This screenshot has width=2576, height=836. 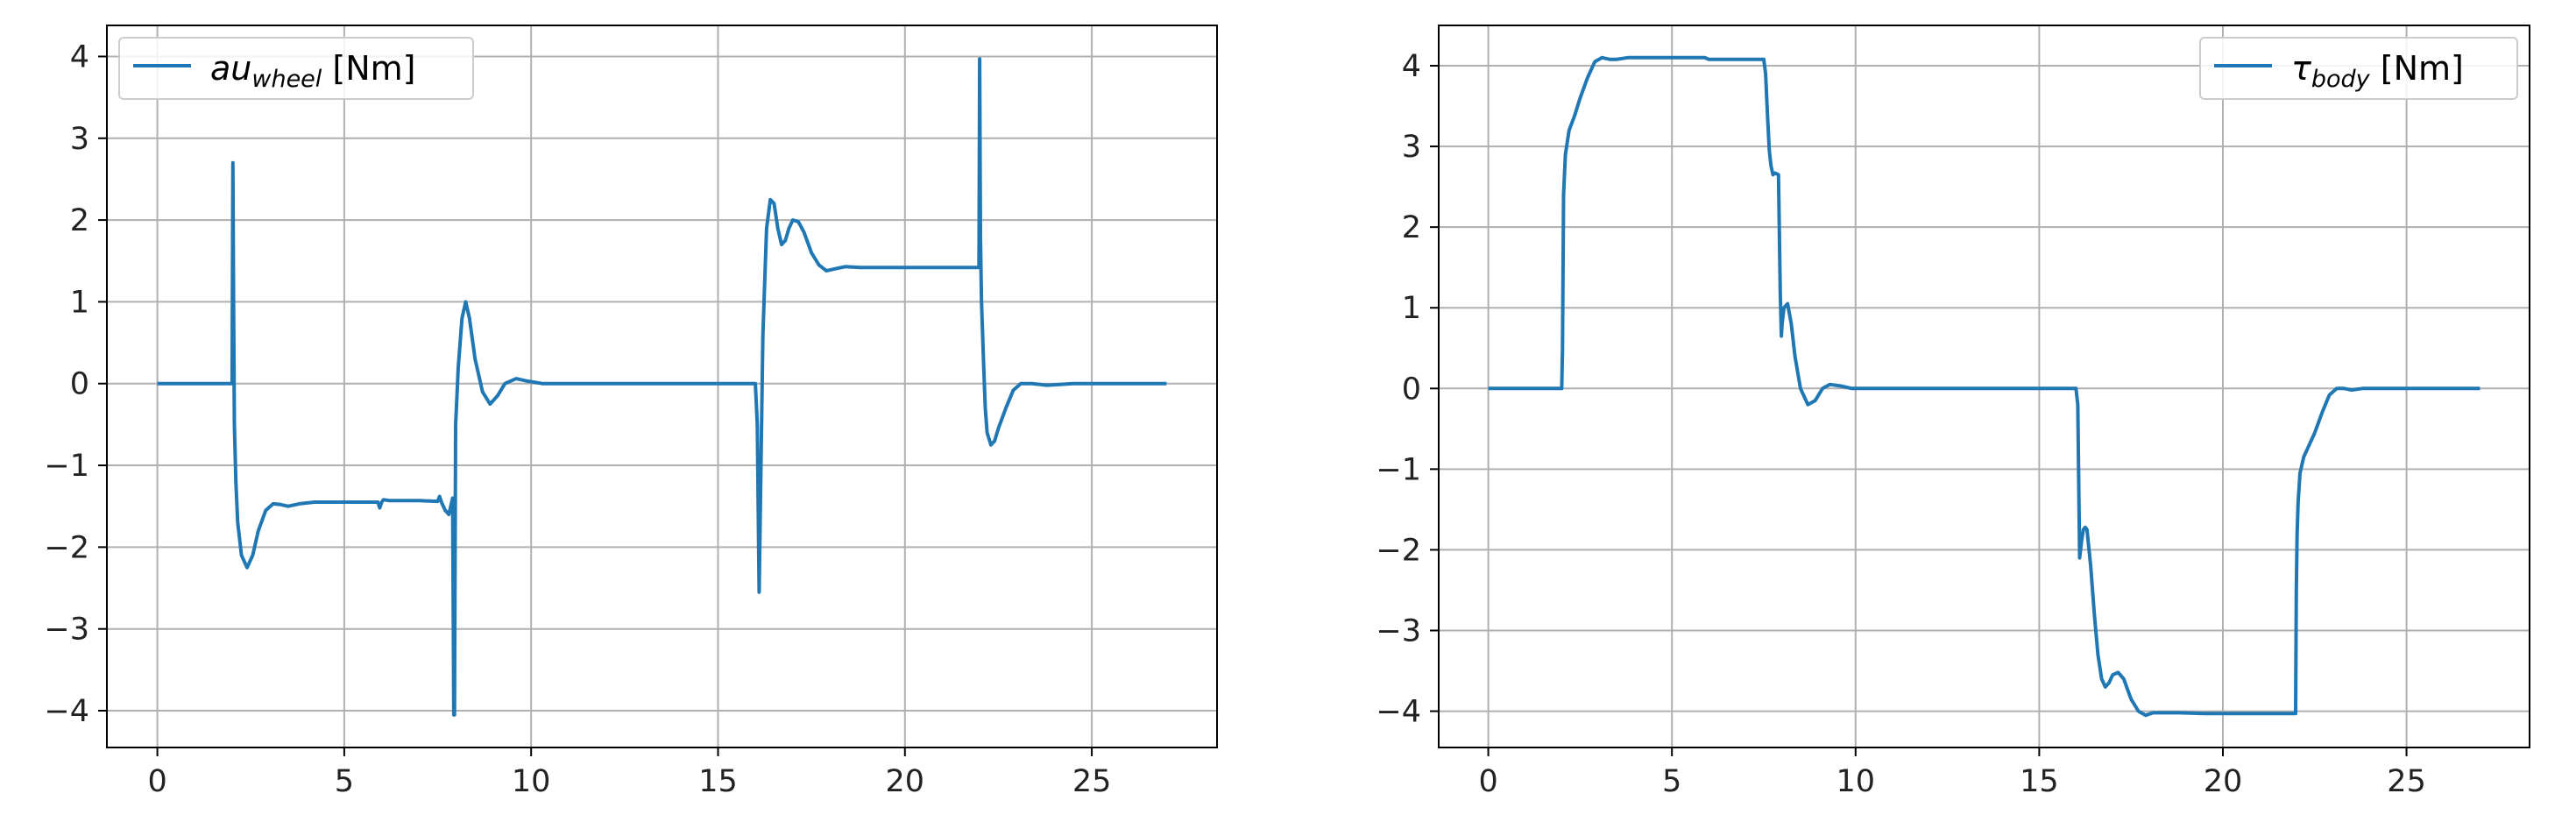 I want to click on chart-1-y-tick-label: 3, so click(x=1411, y=147).